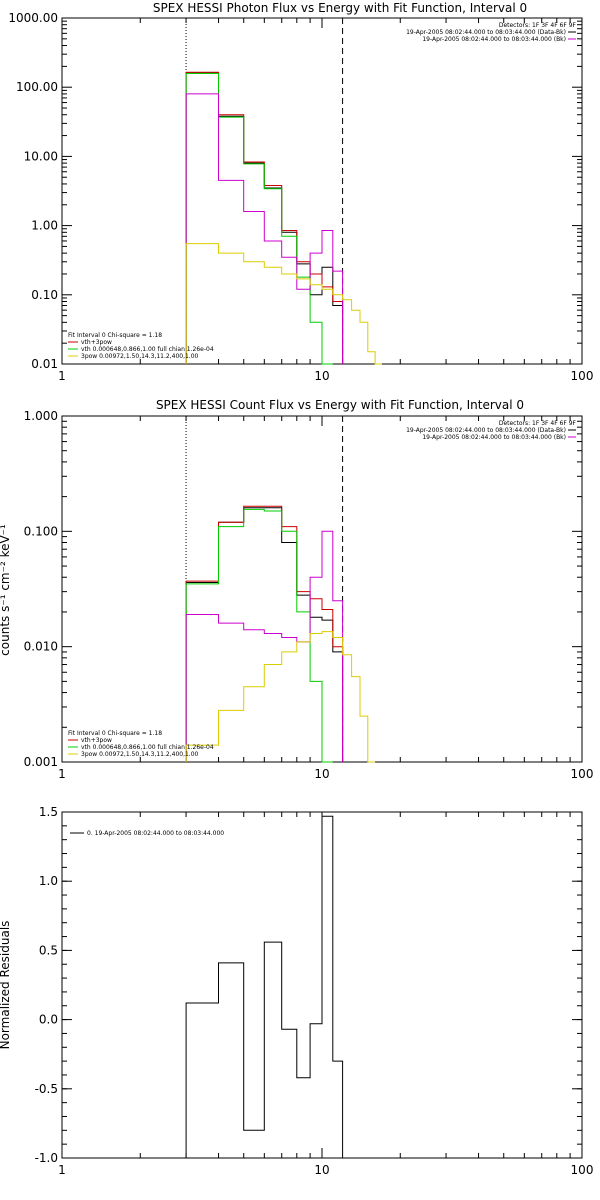 The height and width of the screenshot is (1200, 600). What do you see at coordinates (46, 1158) in the screenshot?
I see `residuals-y-tick-label: -1.0` at bounding box center [46, 1158].